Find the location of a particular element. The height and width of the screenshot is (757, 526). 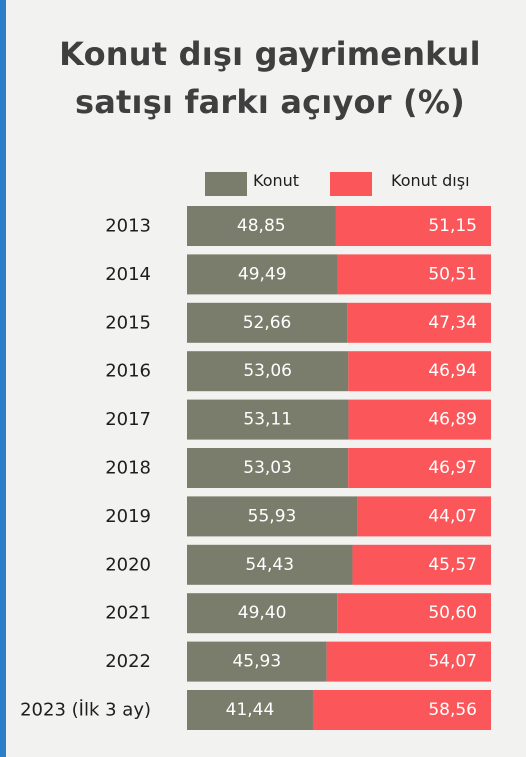

data-label-konut: 48,85 is located at coordinates (261, 226).